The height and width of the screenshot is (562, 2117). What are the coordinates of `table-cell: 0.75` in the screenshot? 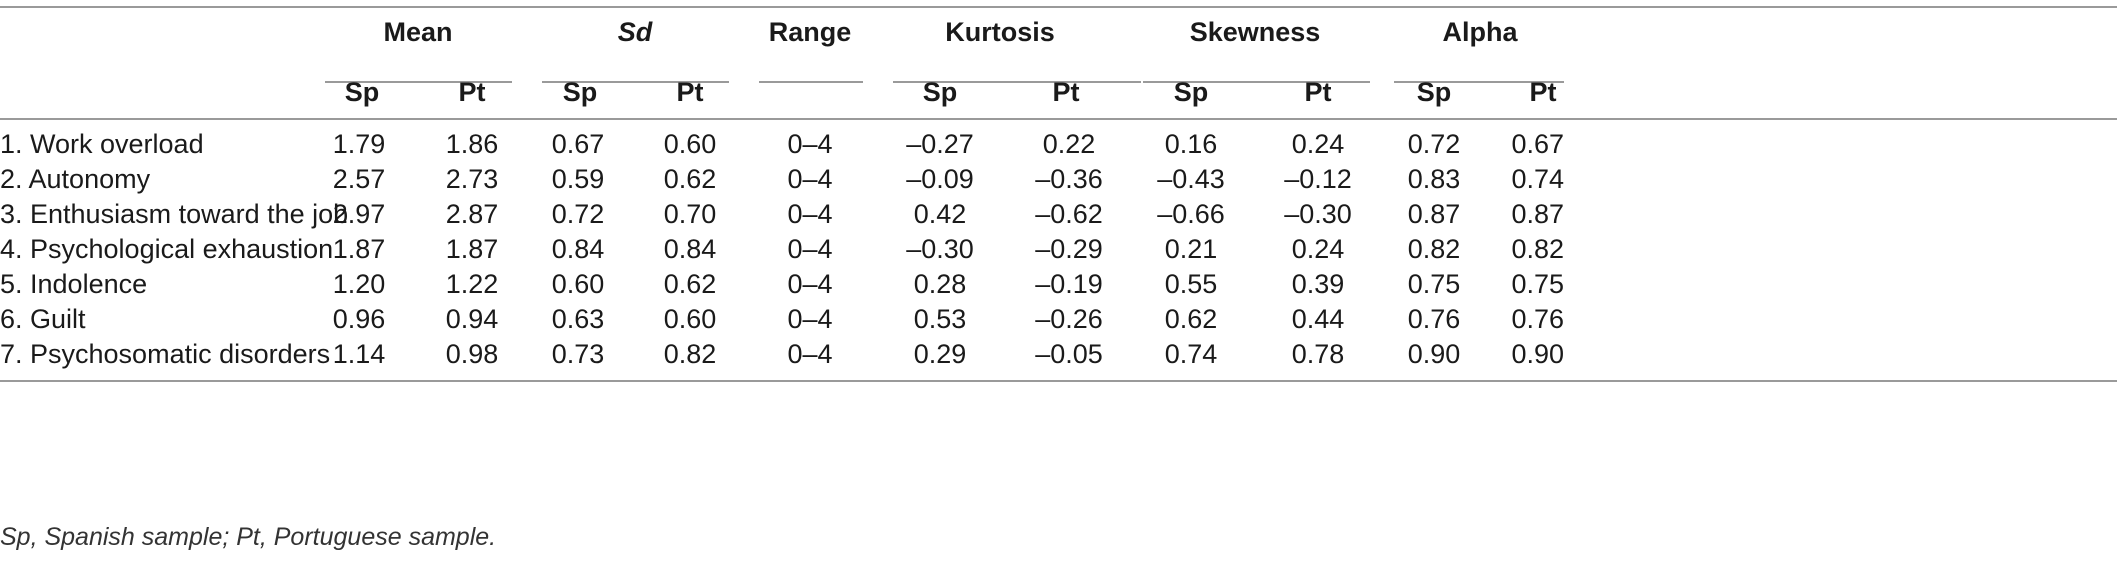 It's located at (1434, 284).